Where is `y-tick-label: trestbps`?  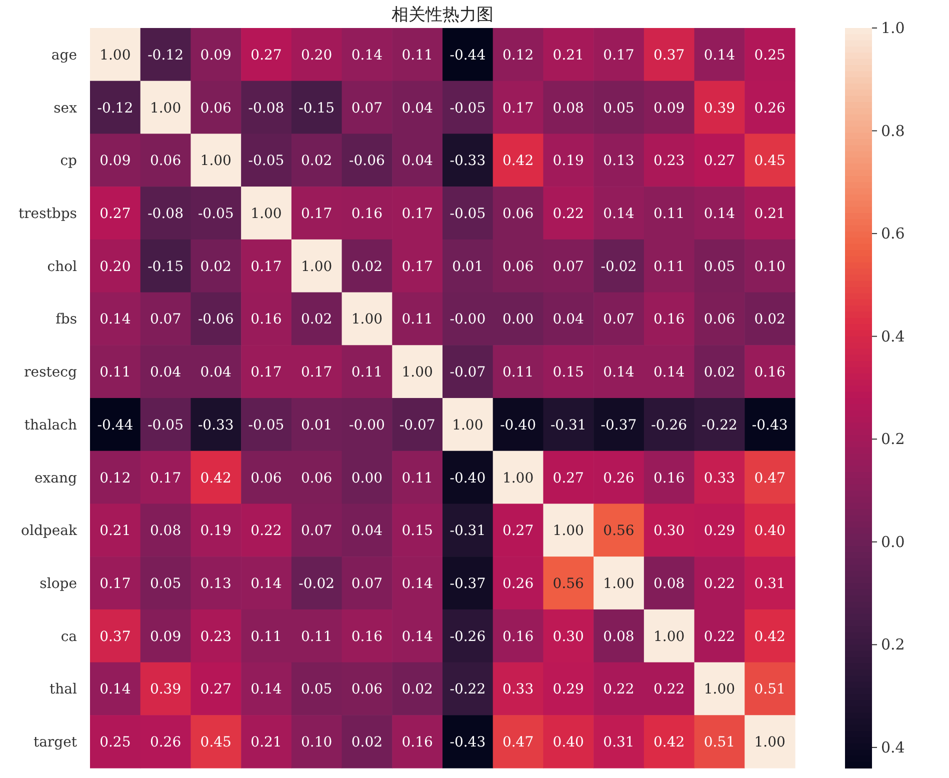 y-tick-label: trestbps is located at coordinates (47, 214).